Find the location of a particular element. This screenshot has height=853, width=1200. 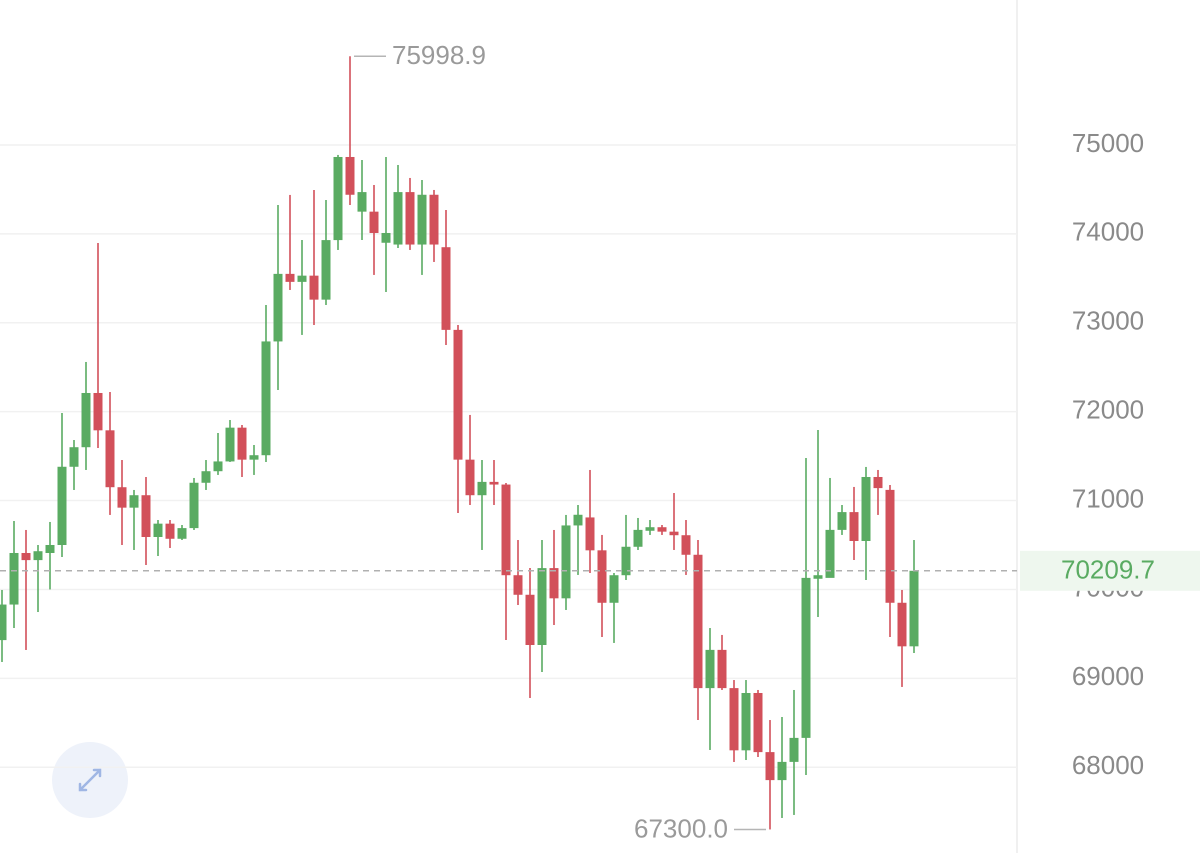

y-tick-label: 73000 is located at coordinates (1108, 321).